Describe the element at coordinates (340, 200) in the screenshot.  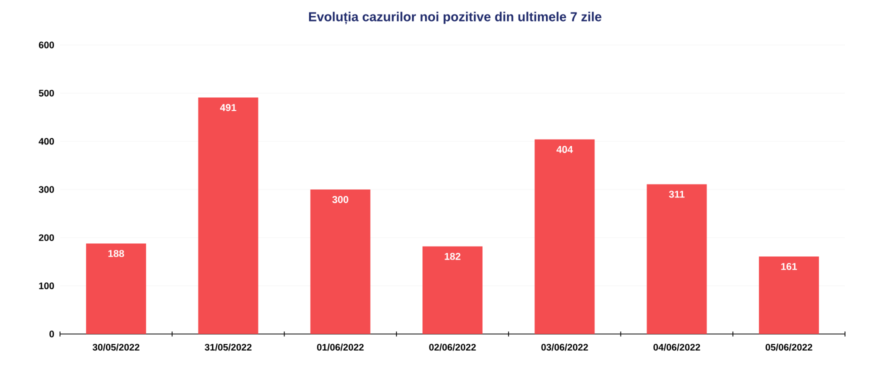
I see `data-label: 300` at that location.